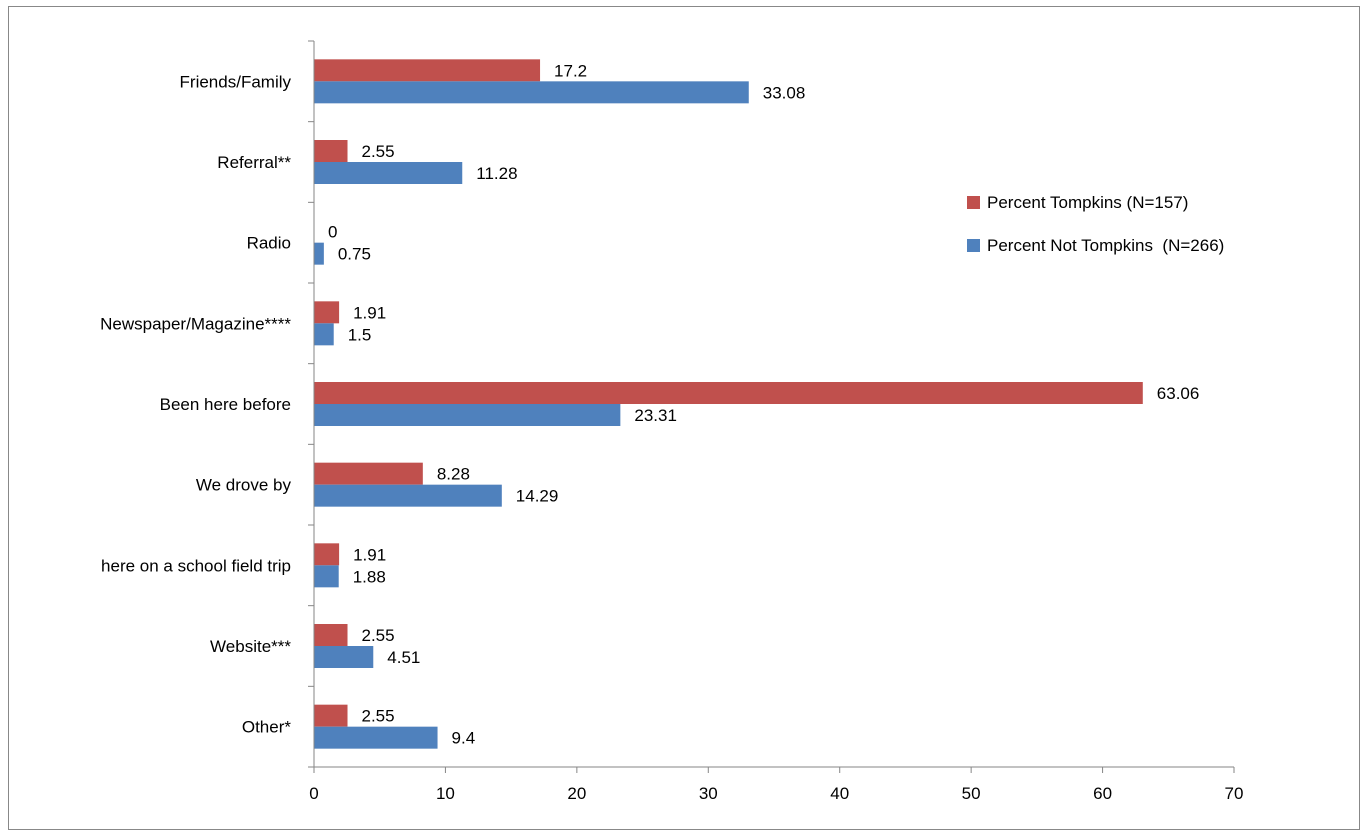 The height and width of the screenshot is (836, 1368). I want to click on data-label-not-tompkins-4: 23.31, so click(655, 415).